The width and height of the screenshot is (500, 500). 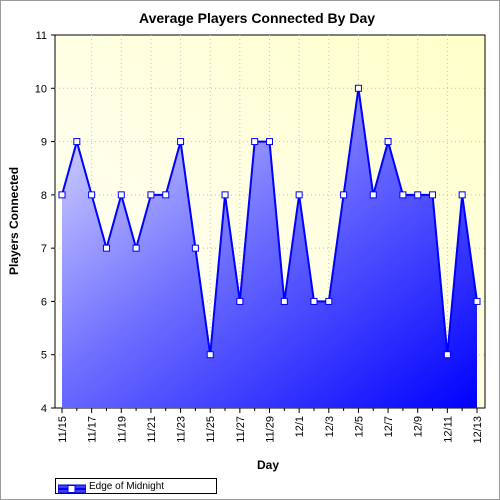 I want to click on x-tick-label: 11/15, so click(x=63, y=429).